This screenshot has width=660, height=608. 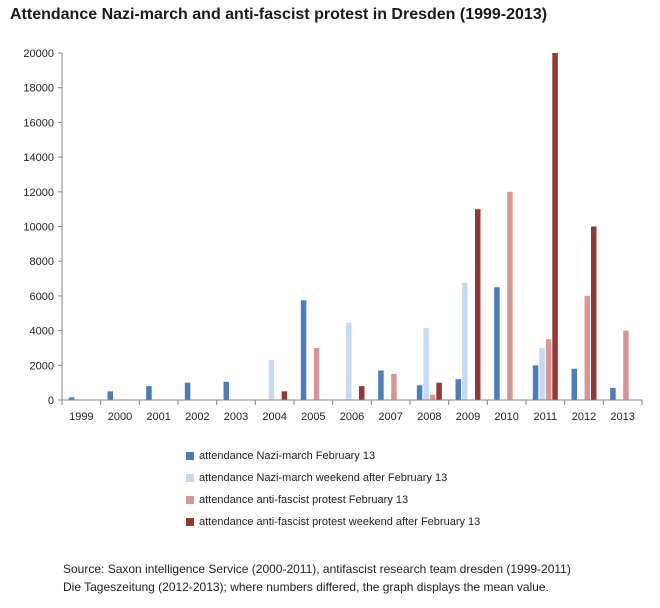 I want to click on y-tick-label: 18000, so click(x=38, y=89).